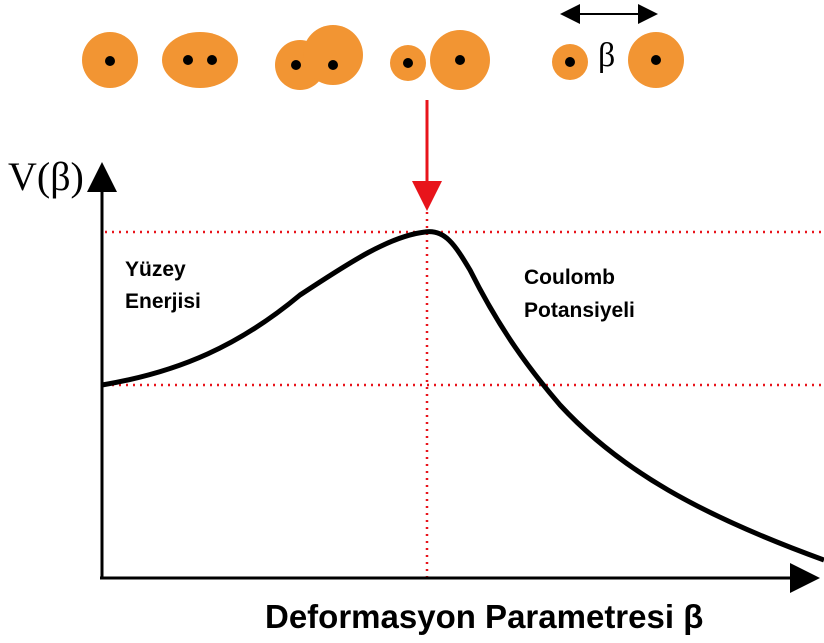  I want to click on separation-label: β, so click(606, 55).